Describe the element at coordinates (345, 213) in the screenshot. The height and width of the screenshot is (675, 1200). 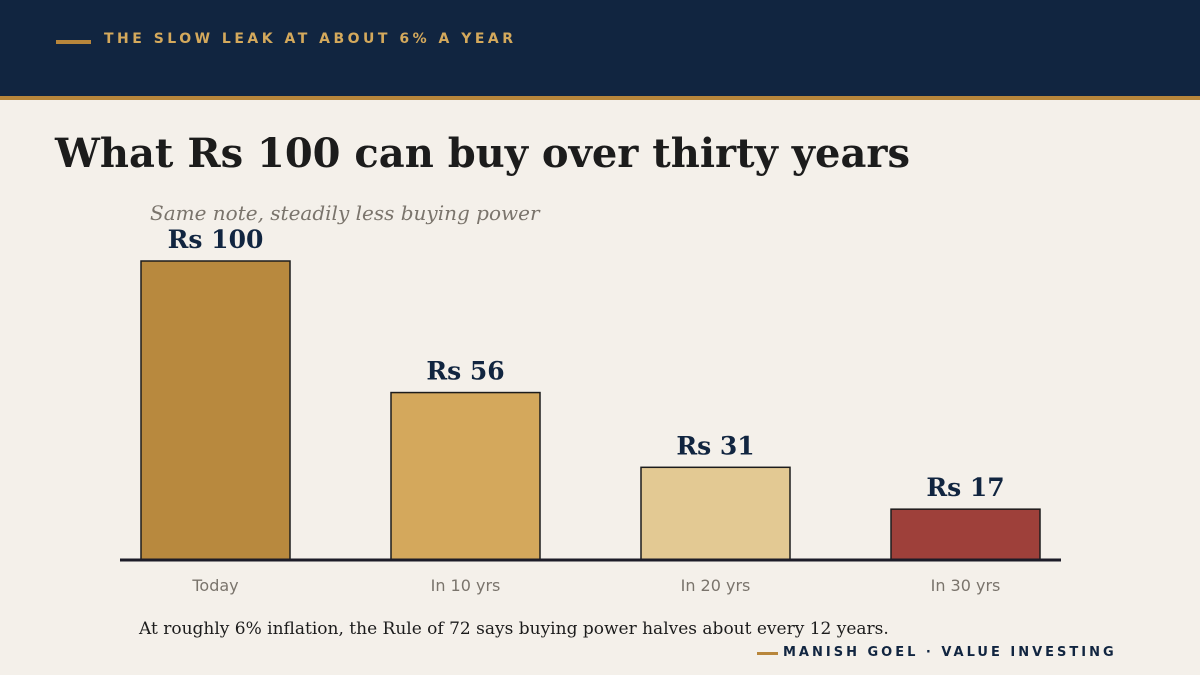
I see `chart-subtitle: Same note, steadily less buying power` at that location.